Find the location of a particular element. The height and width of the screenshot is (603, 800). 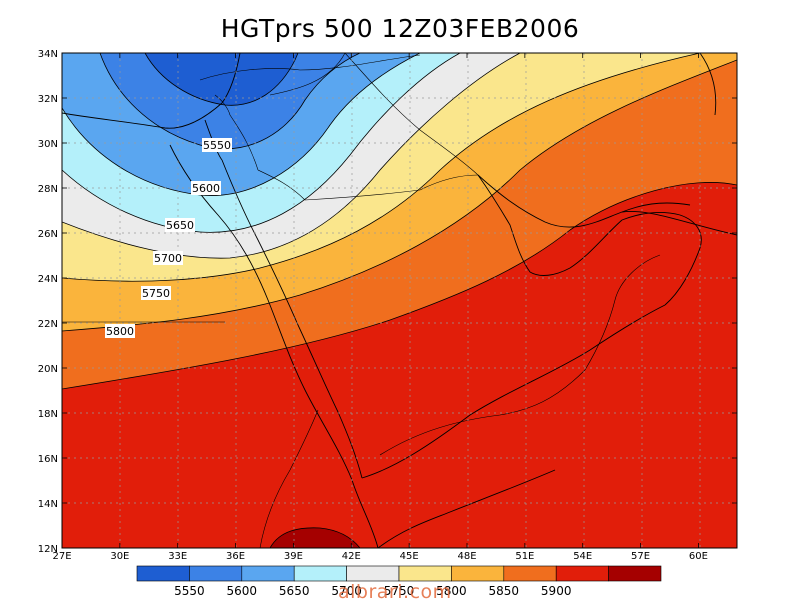

border-saudi-yemen is located at coordinates (482, 412).